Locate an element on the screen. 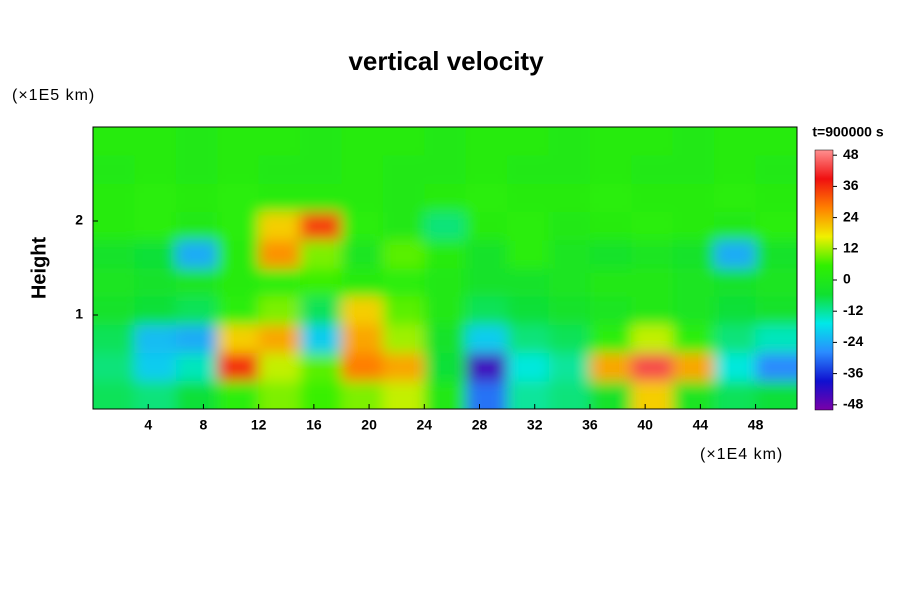  colorbar-tick-label: 12 is located at coordinates (851, 248).